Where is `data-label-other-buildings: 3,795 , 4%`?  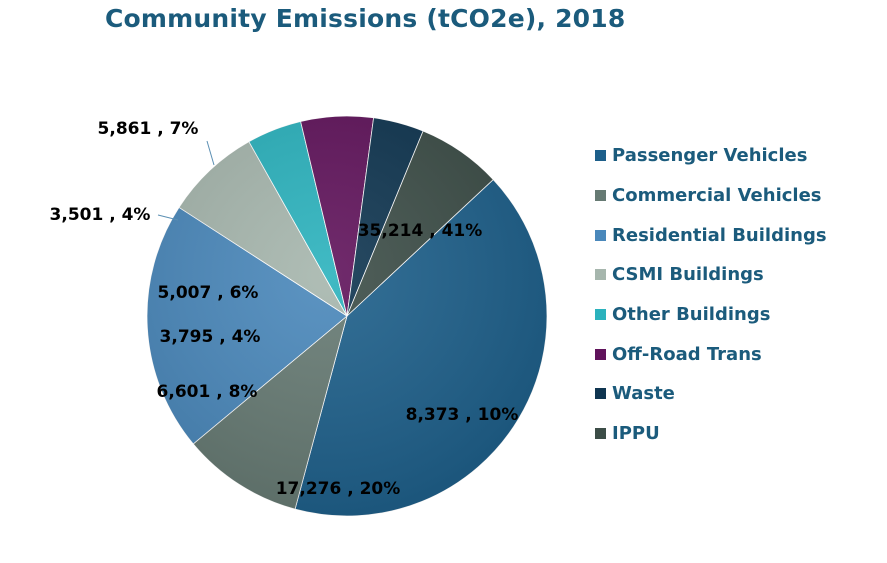
data-label-other-buildings: 3,795 , 4% is located at coordinates (210, 337).